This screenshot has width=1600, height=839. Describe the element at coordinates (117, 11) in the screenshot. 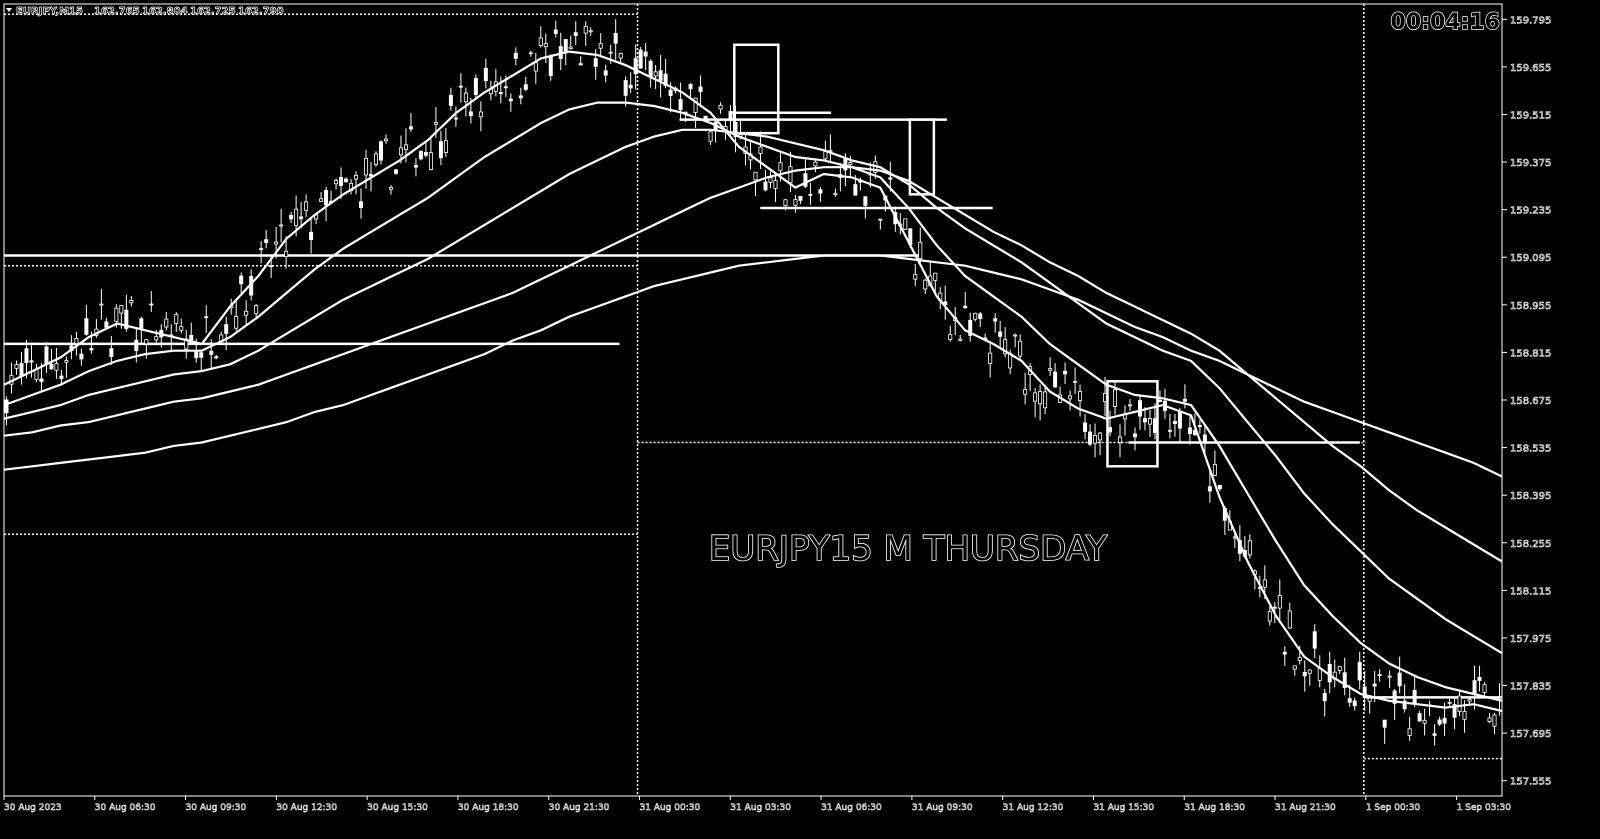

I see `ohlc-open: 162.765` at that location.